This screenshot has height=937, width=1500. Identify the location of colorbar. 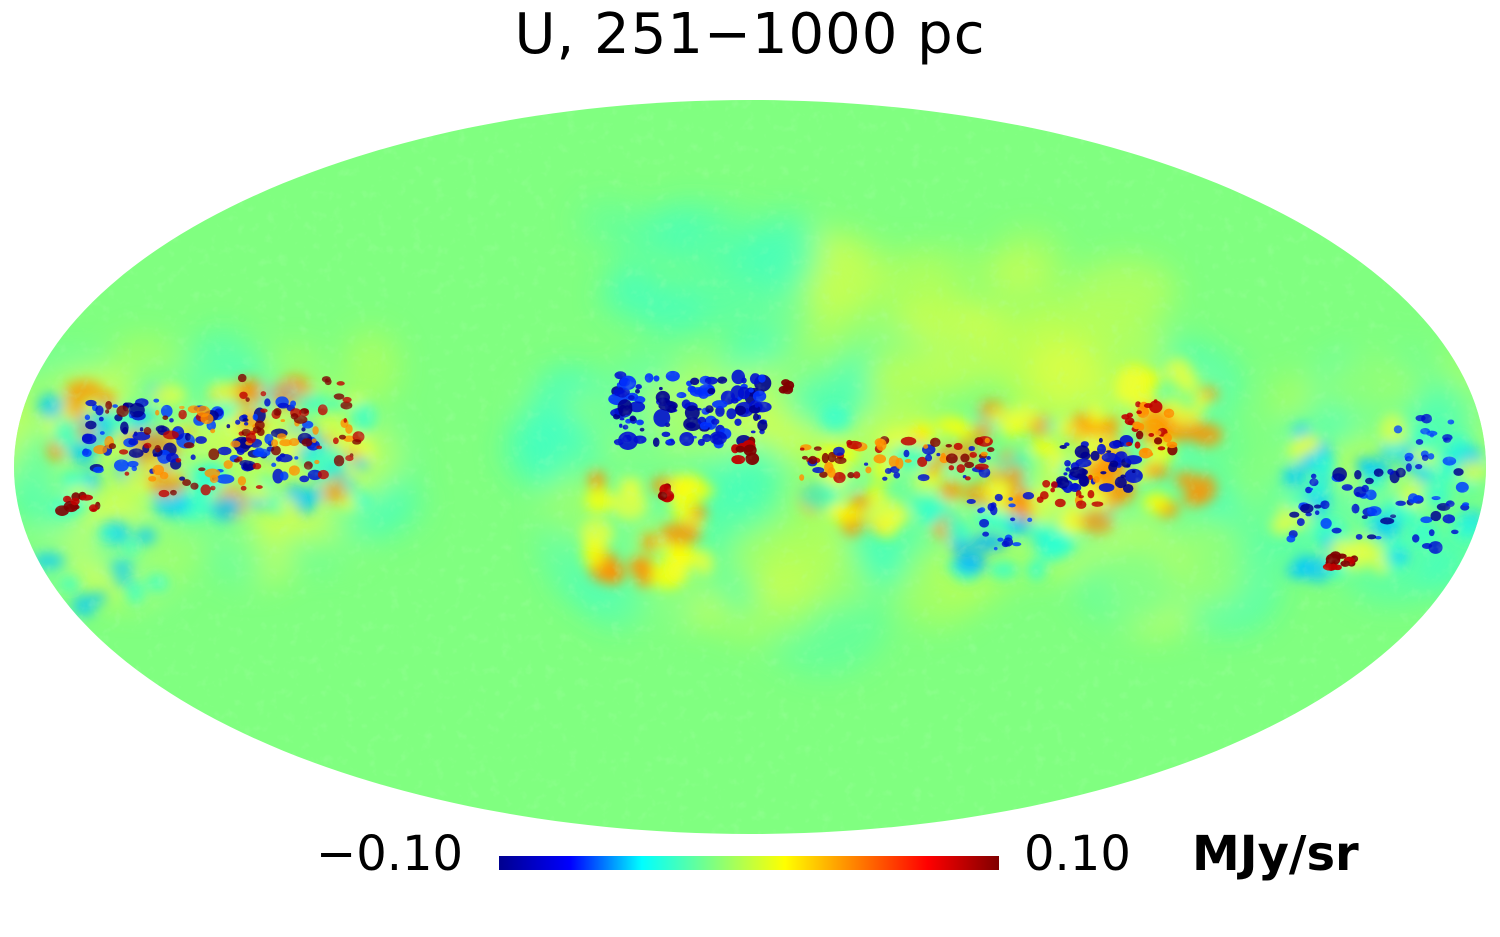
(749, 863).